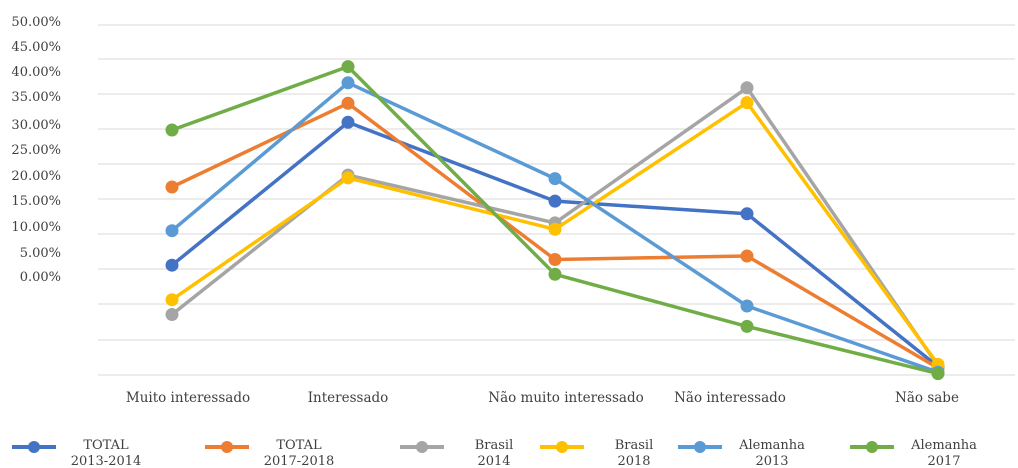 The image size is (1018, 468). Describe the element at coordinates (36, 125) in the screenshot. I see `y-tick-label: 30.00%` at that location.